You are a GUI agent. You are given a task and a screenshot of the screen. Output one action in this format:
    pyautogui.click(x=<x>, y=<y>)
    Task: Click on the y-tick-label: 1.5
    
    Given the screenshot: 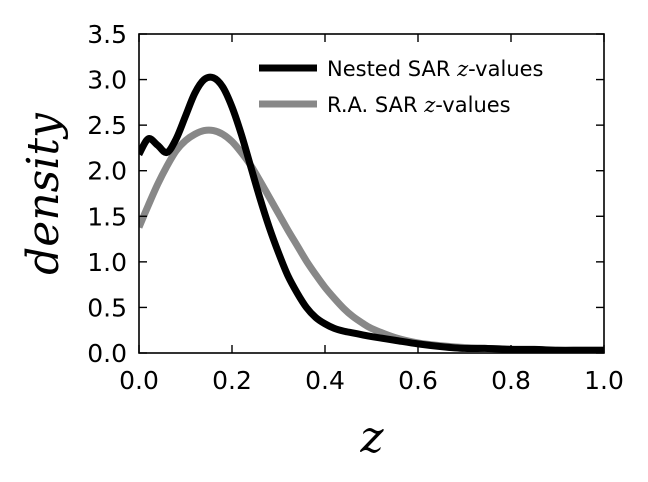 What is the action you would take?
    pyautogui.click(x=107, y=216)
    